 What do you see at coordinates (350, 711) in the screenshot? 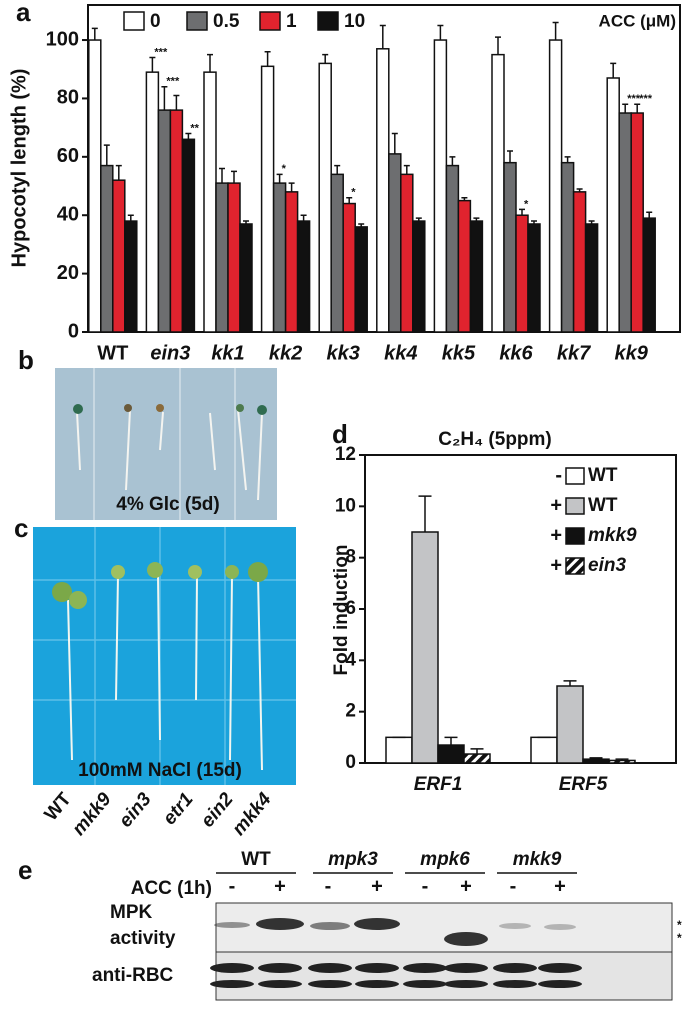
I see `y-tick-label: 2` at bounding box center [350, 711].